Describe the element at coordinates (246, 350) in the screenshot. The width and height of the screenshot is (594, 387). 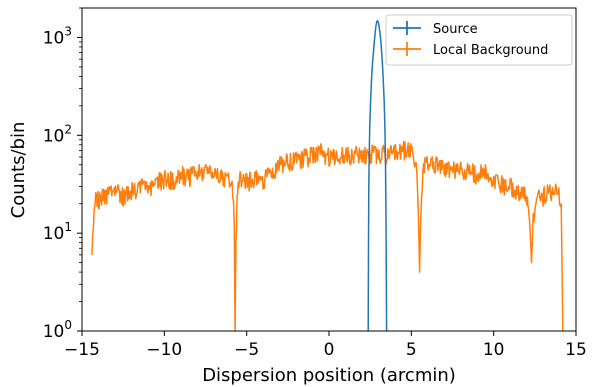
I see `x-tick-label: −5` at that location.